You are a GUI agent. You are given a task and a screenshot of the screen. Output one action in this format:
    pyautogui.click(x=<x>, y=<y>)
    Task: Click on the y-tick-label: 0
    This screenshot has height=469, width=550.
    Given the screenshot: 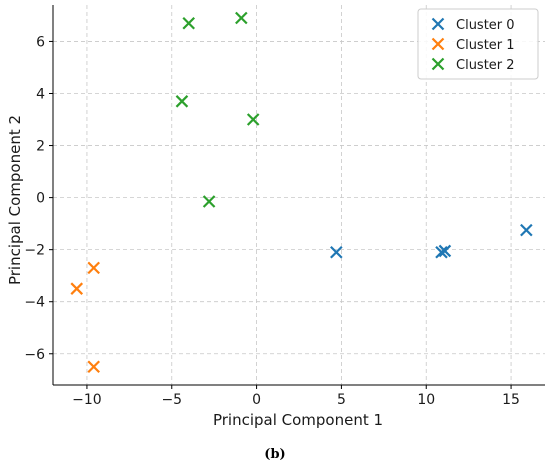 What is the action you would take?
    pyautogui.click(x=40, y=199)
    